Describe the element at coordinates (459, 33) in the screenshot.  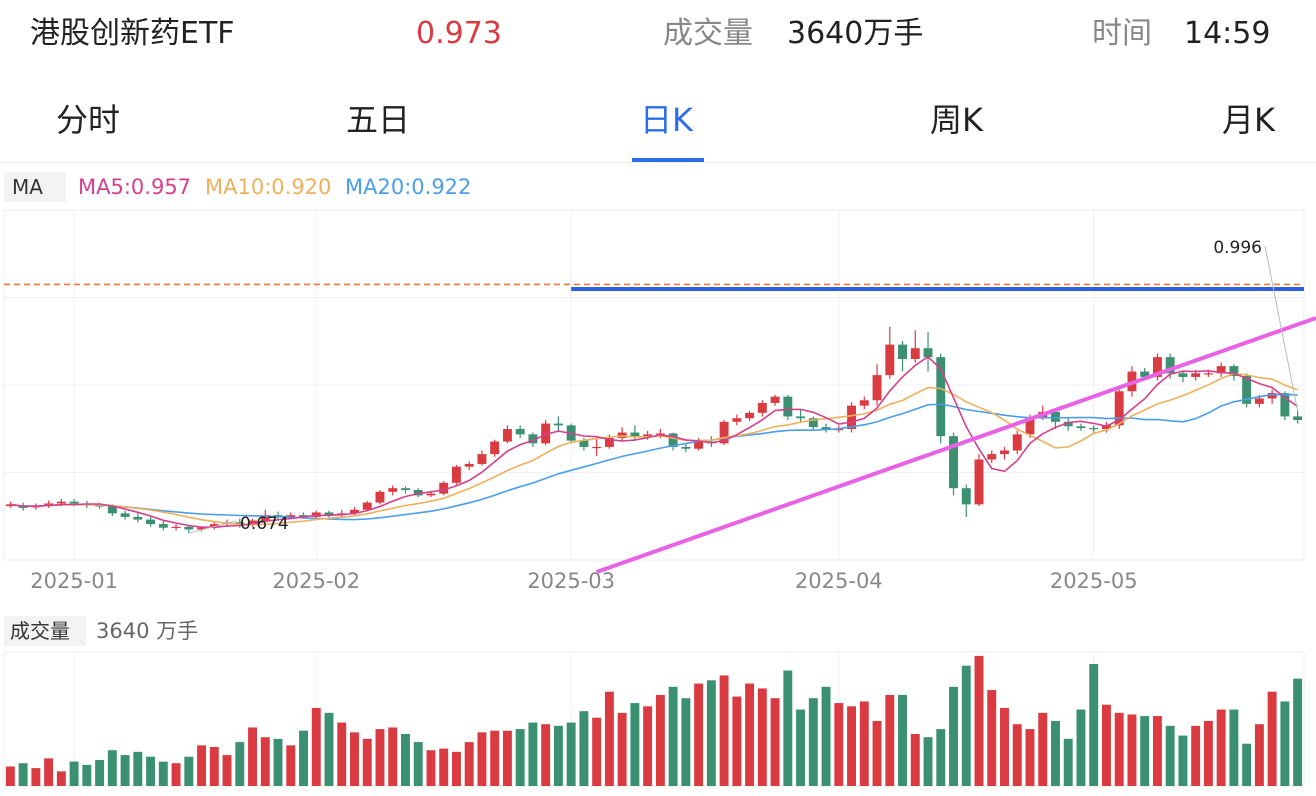
I see `last-price: 0.973` at that location.